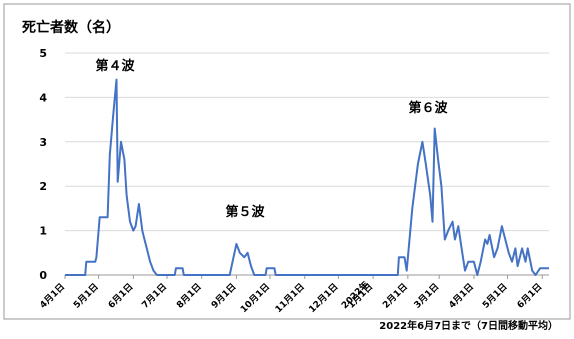 The image size is (574, 339). I want to click on y-tick-label: 2, so click(43, 186).